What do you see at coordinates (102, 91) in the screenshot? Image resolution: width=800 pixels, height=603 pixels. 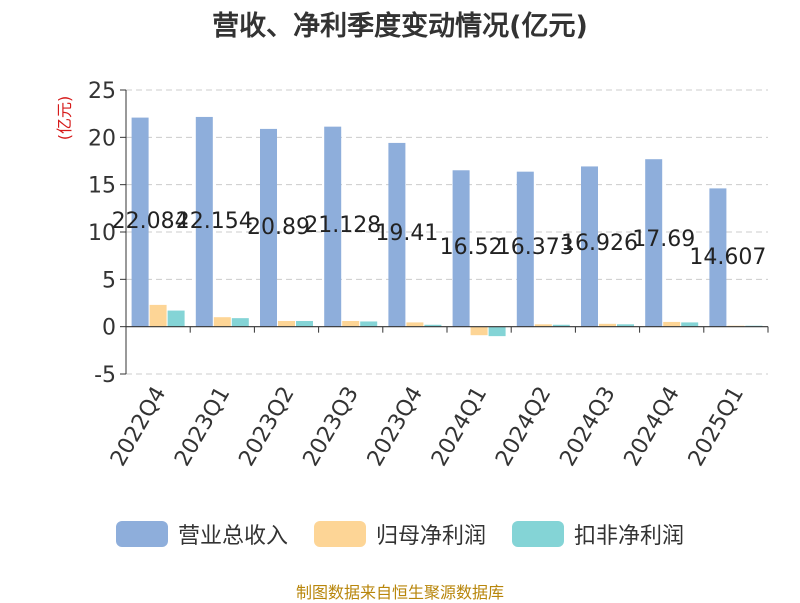 I see `y-tick-label: 25` at bounding box center [102, 91].